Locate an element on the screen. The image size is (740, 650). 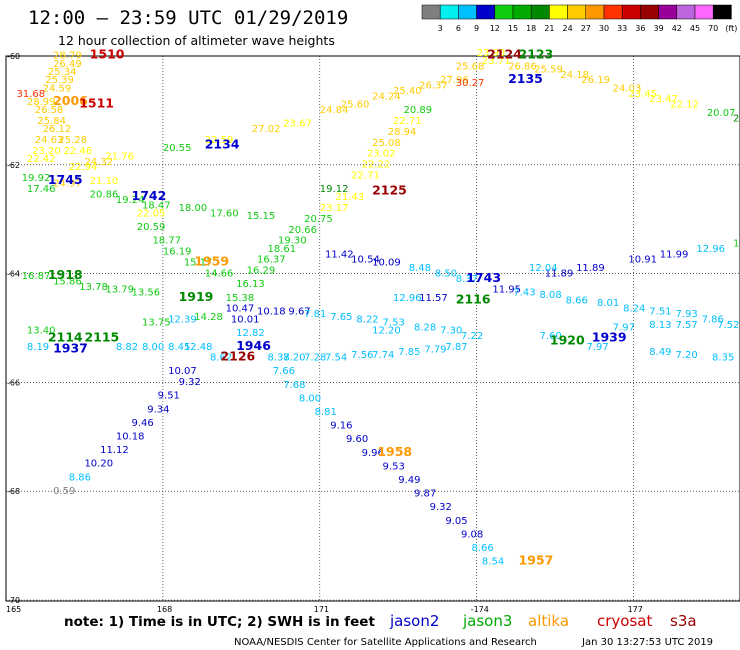
wave-height-value: 22.71 is located at coordinates (365, 175).